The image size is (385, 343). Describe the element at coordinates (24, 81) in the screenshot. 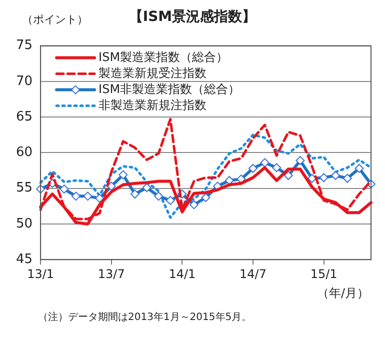

I see `y-tick-label: 70` at that location.